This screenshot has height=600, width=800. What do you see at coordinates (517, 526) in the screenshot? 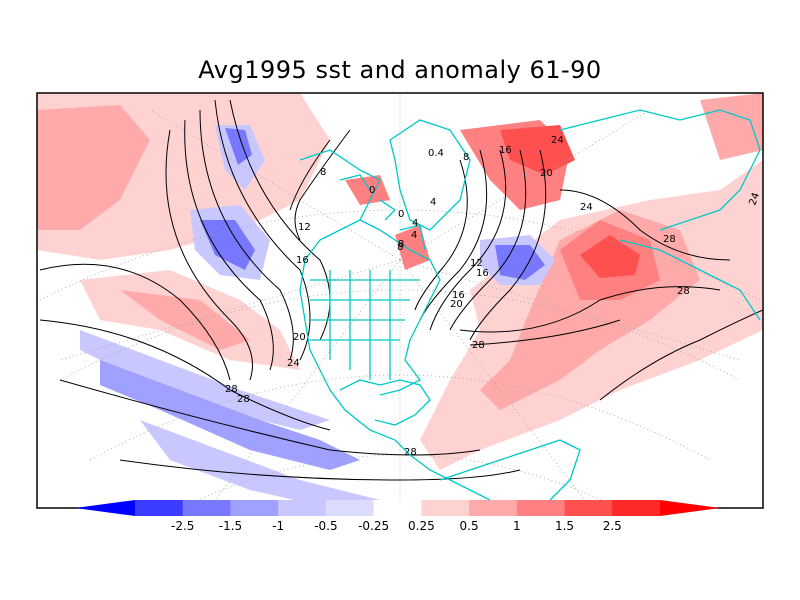
I see `colorbar-tick-label: 1` at bounding box center [517, 526].